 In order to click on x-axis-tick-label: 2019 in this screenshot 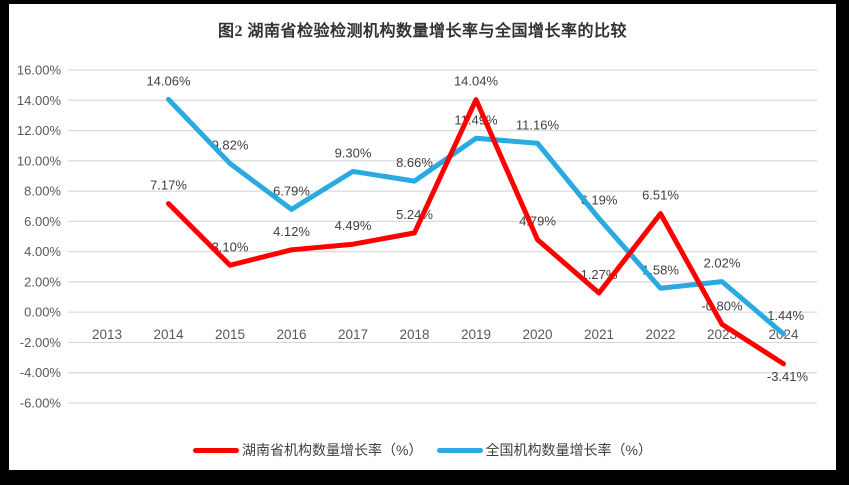, I will do `click(476, 334)`.